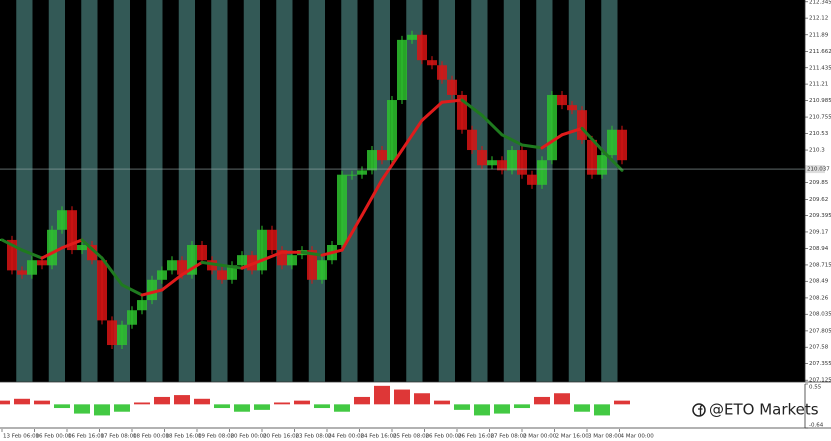 The height and width of the screenshot is (441, 831). Describe the element at coordinates (820, 118) in the screenshot. I see `y-tick-label: 210.755` at that location.